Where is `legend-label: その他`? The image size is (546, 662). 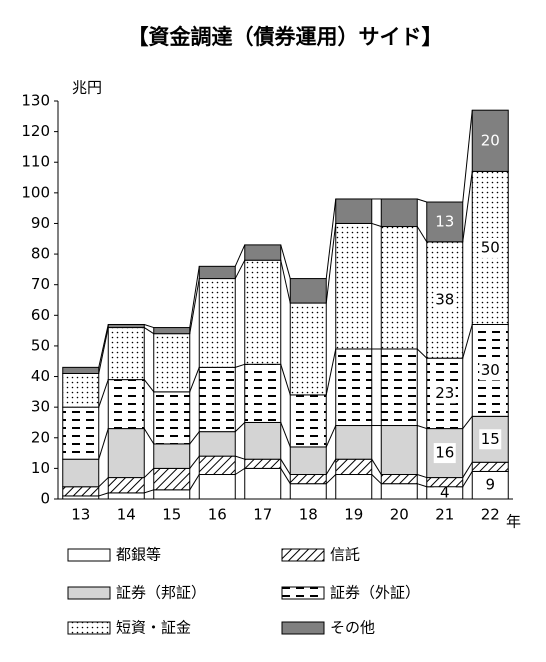
legend-label: その他 is located at coordinates (352, 628).